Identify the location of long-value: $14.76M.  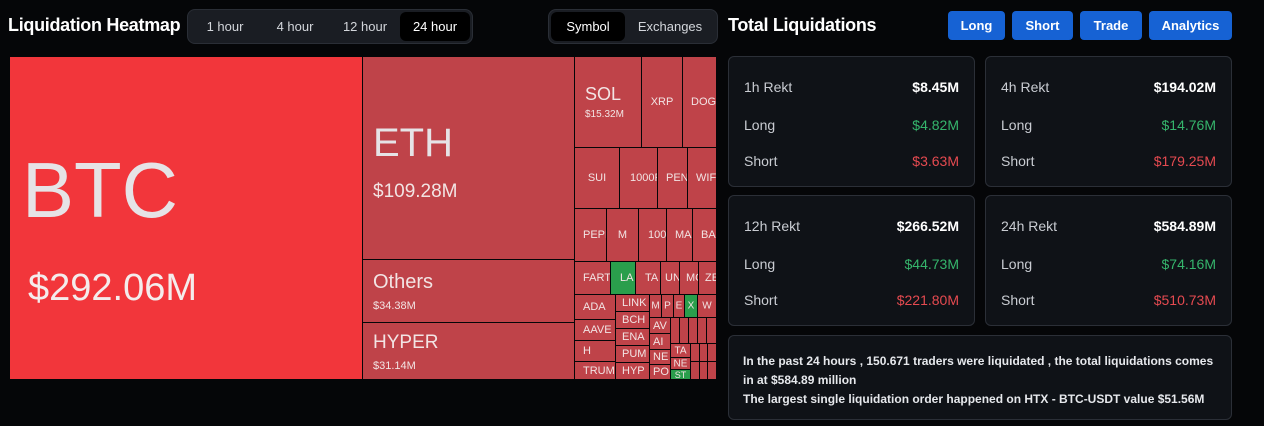
(1188, 125).